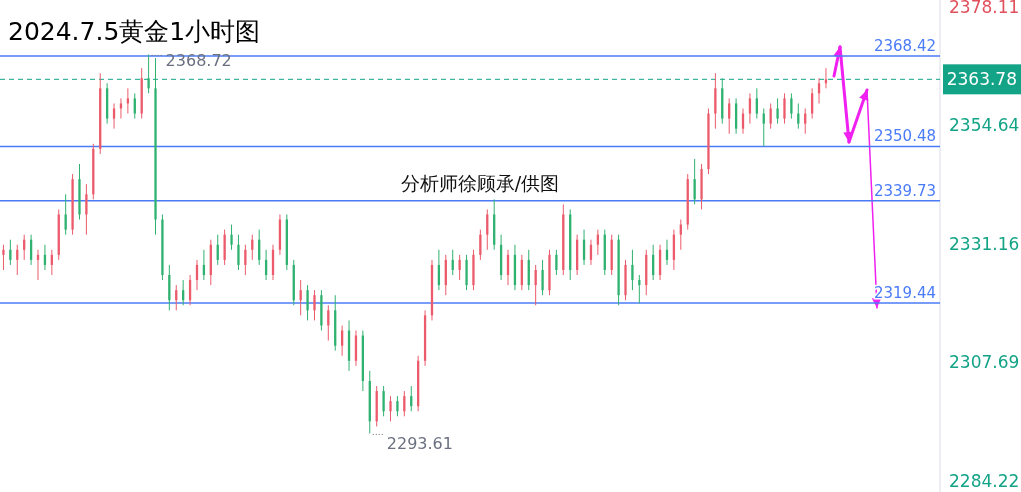  What do you see at coordinates (419, 444) in the screenshot?
I see `annotation: 2293.61` at bounding box center [419, 444].